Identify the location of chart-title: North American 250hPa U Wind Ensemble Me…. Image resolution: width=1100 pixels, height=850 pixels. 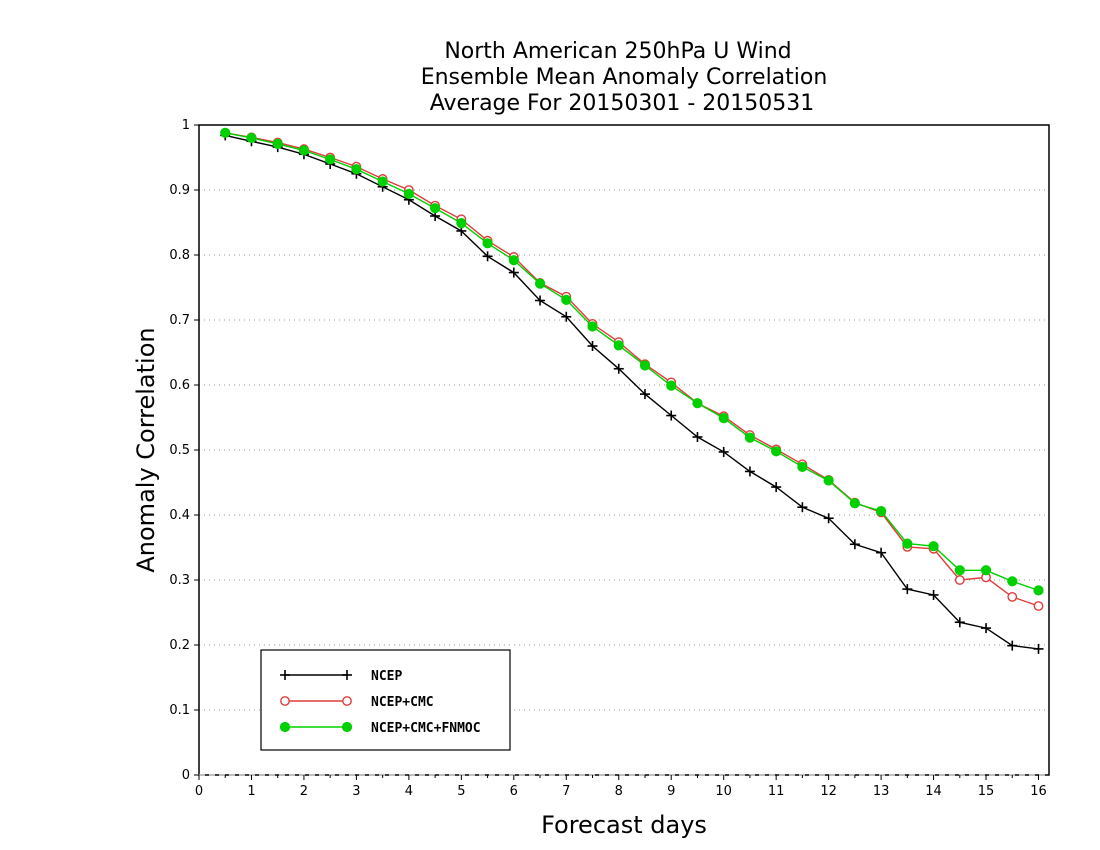
(624, 77).